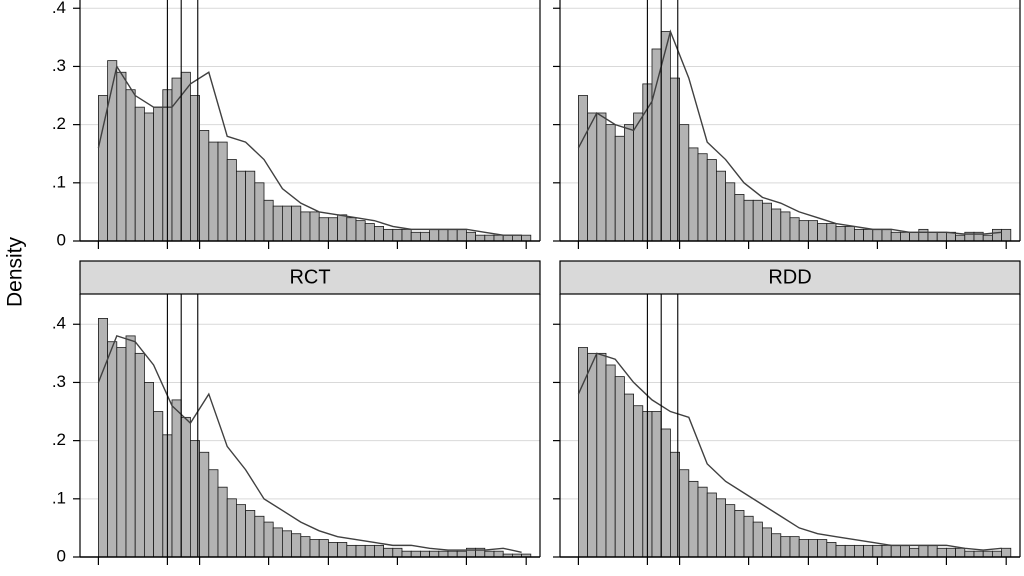 The width and height of the screenshot is (1024, 576). Describe the element at coordinates (59, 181) in the screenshot. I see `y-tick-label: .1` at that location.